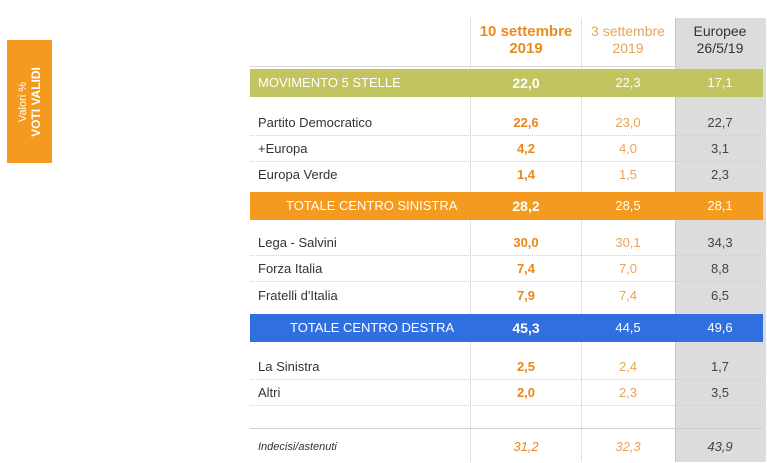  What do you see at coordinates (506, 269) in the screenshot?
I see `table-row: Forza Italia 7,4 7,0 8,8` at bounding box center [506, 269].